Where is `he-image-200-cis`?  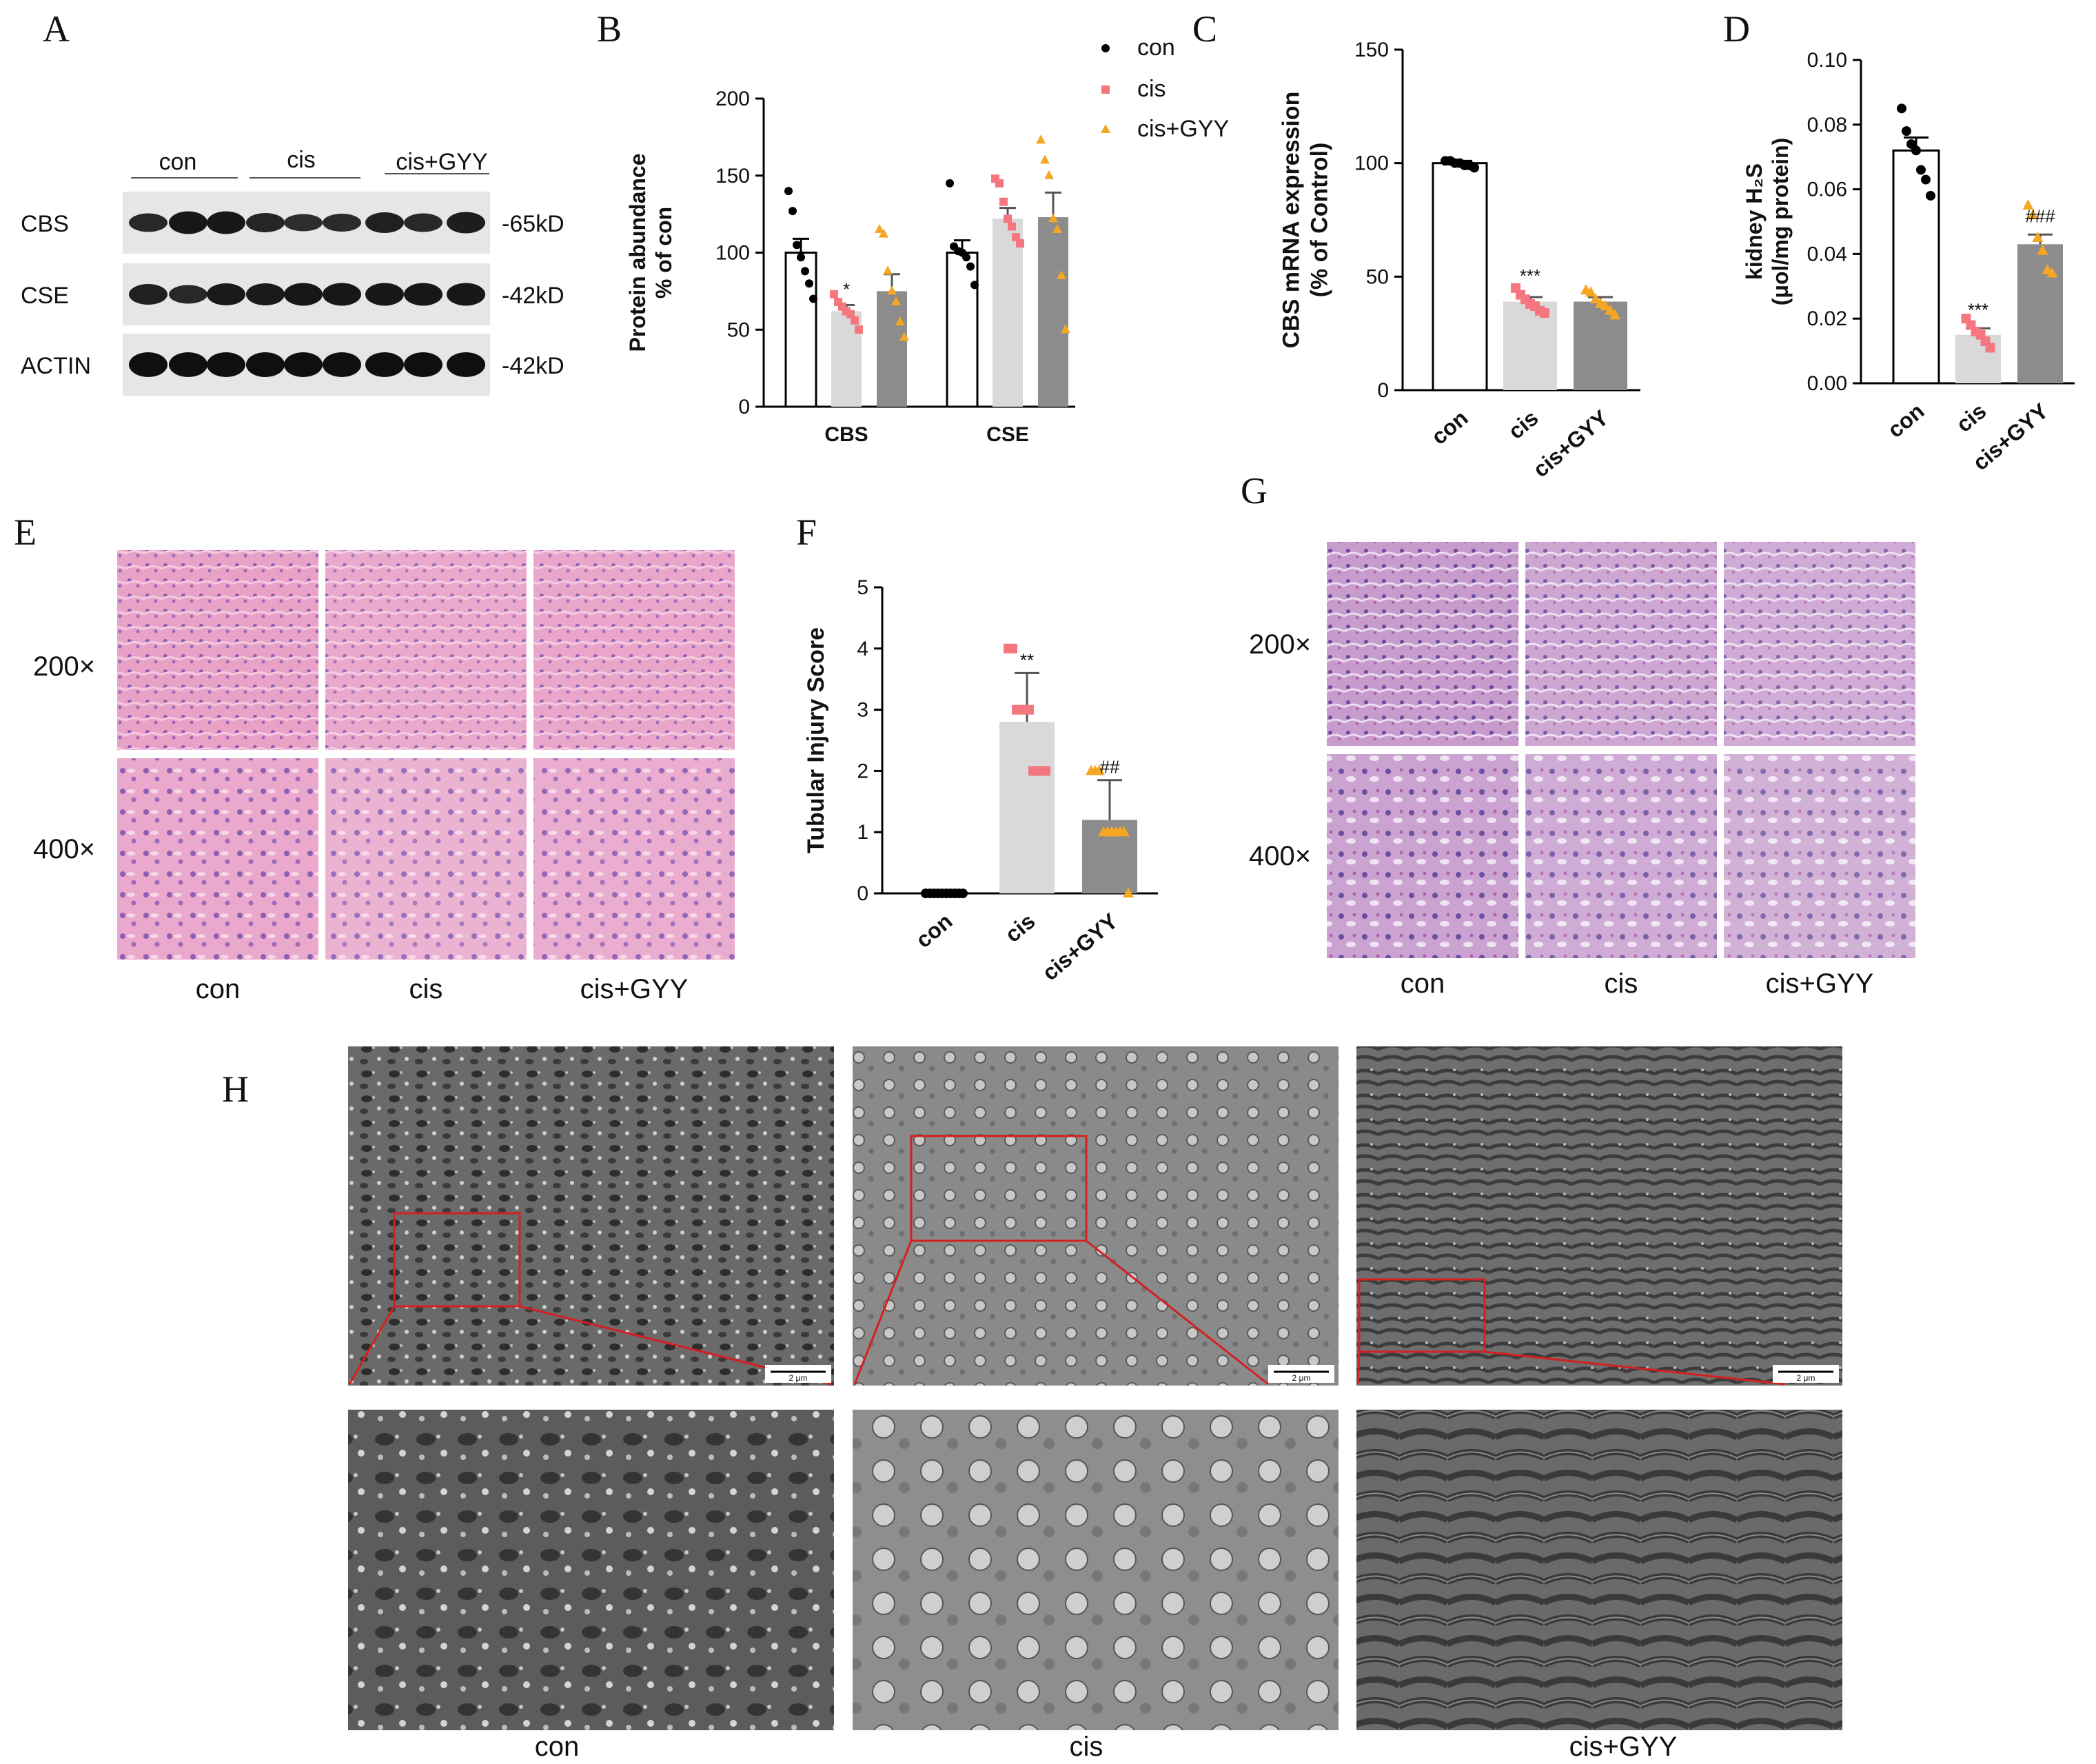
he-image-200-cis is located at coordinates (426, 650).